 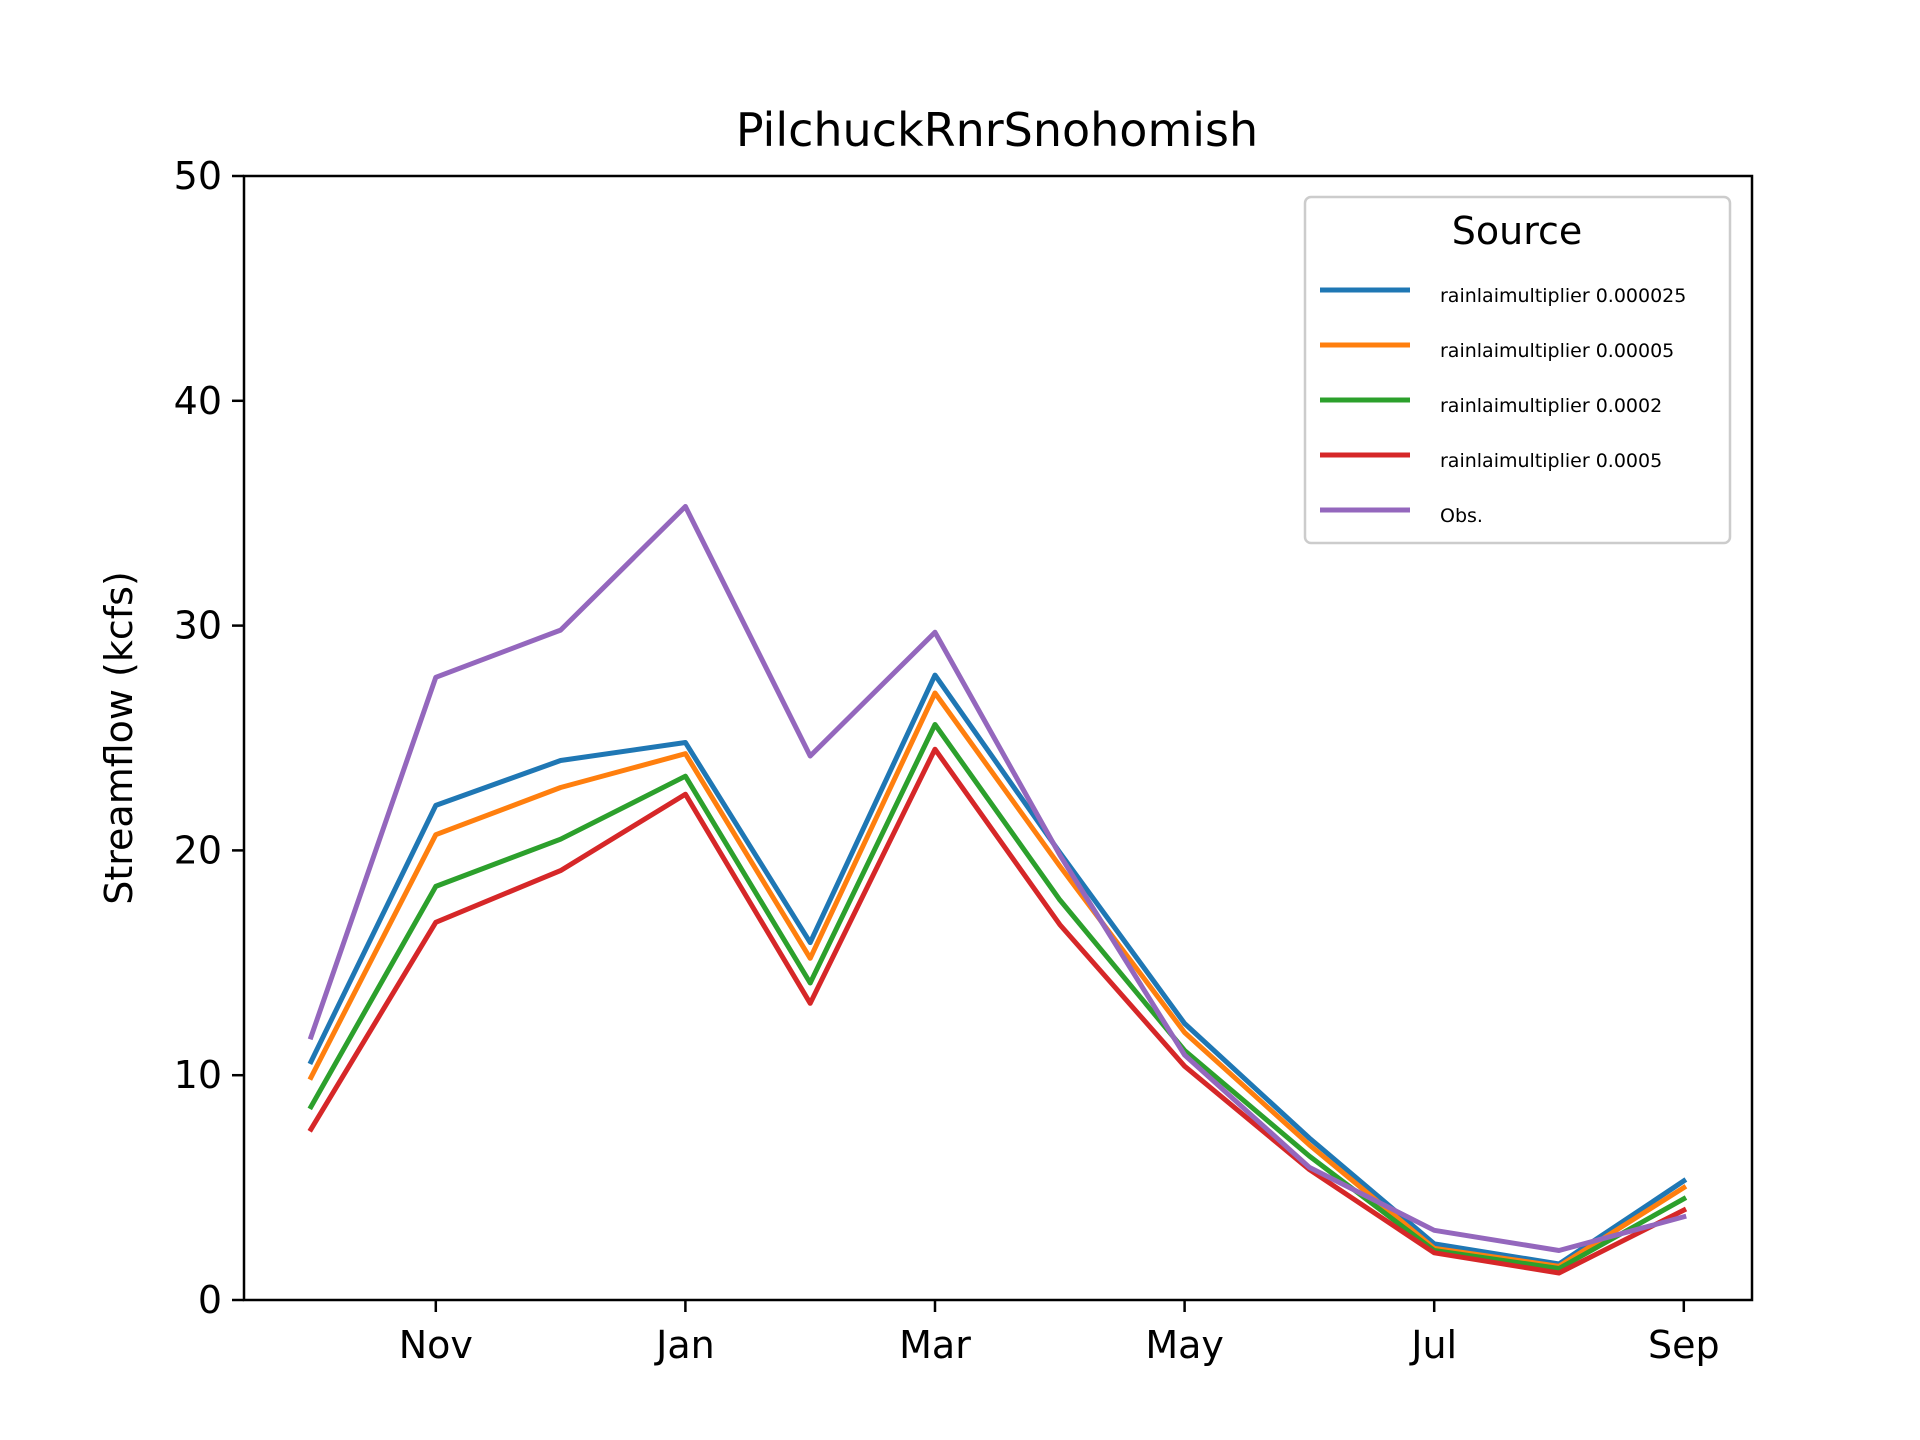 I want to click on y-tick-label: 40, so click(x=198, y=401).